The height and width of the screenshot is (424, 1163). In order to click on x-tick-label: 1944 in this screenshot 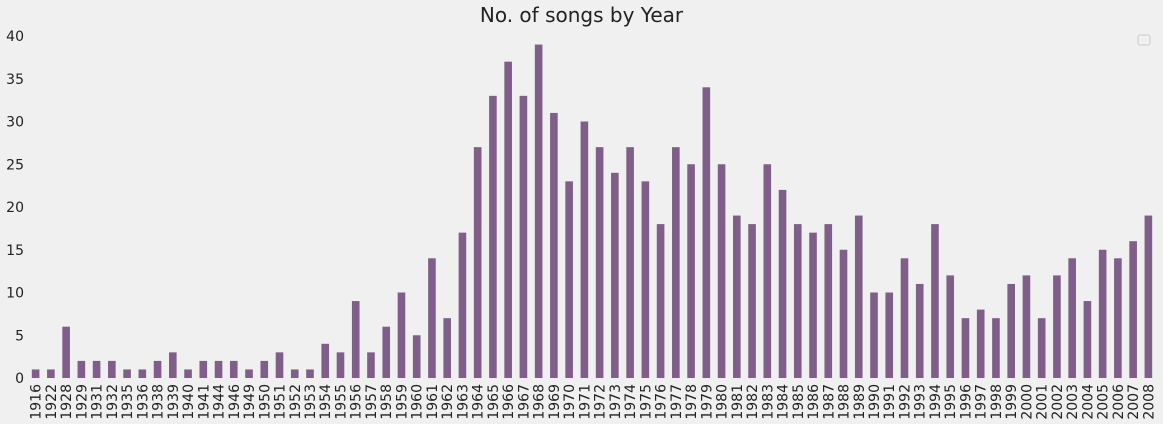, I will do `click(220, 402)`.